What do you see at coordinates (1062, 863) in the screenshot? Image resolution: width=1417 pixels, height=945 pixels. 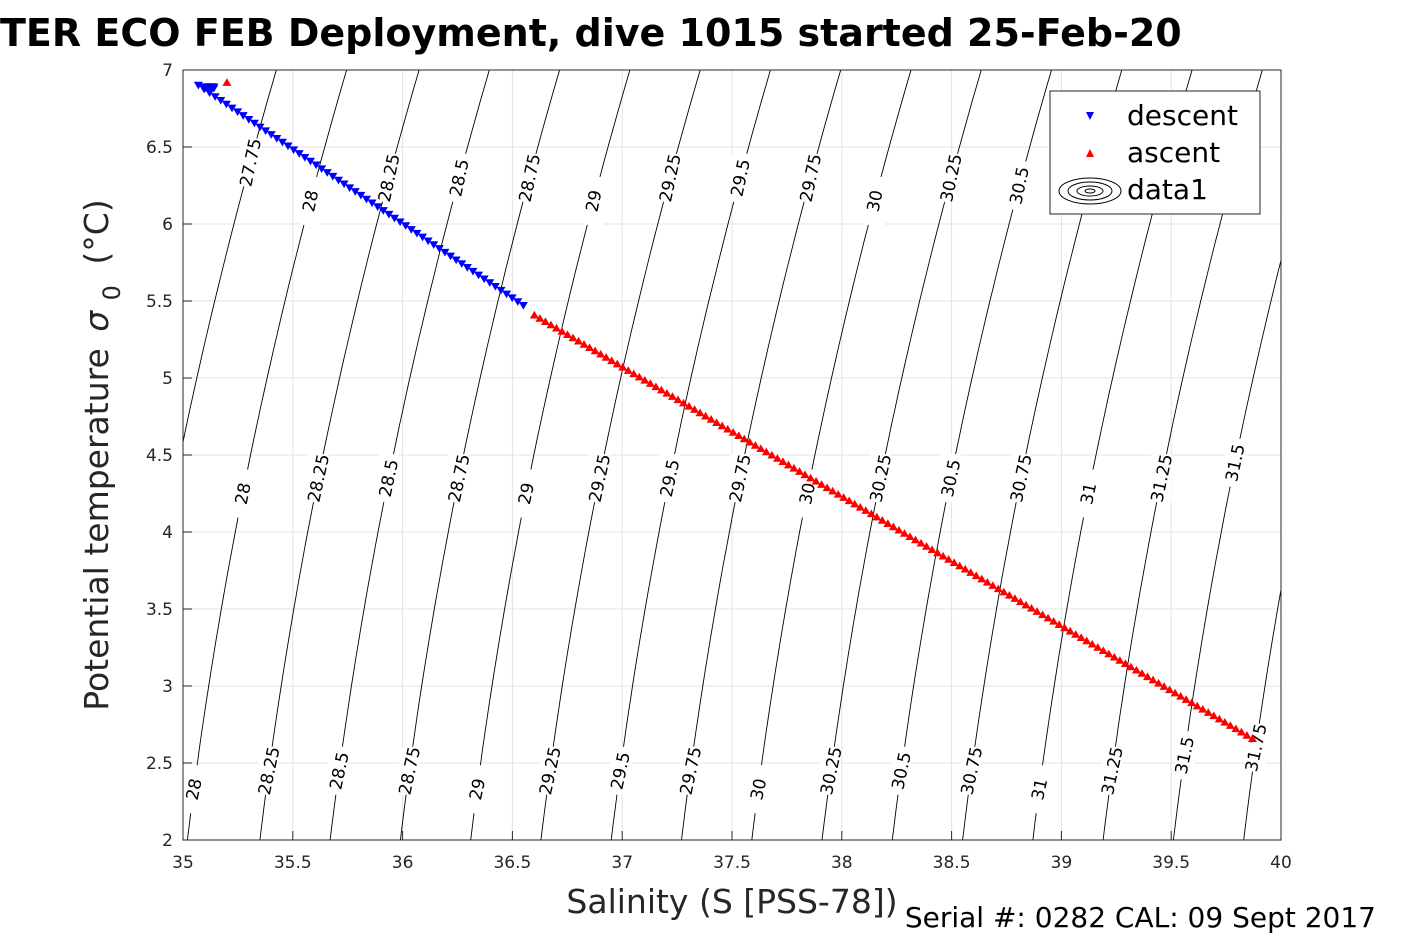 I see `x-tick-label: 39` at bounding box center [1062, 863].